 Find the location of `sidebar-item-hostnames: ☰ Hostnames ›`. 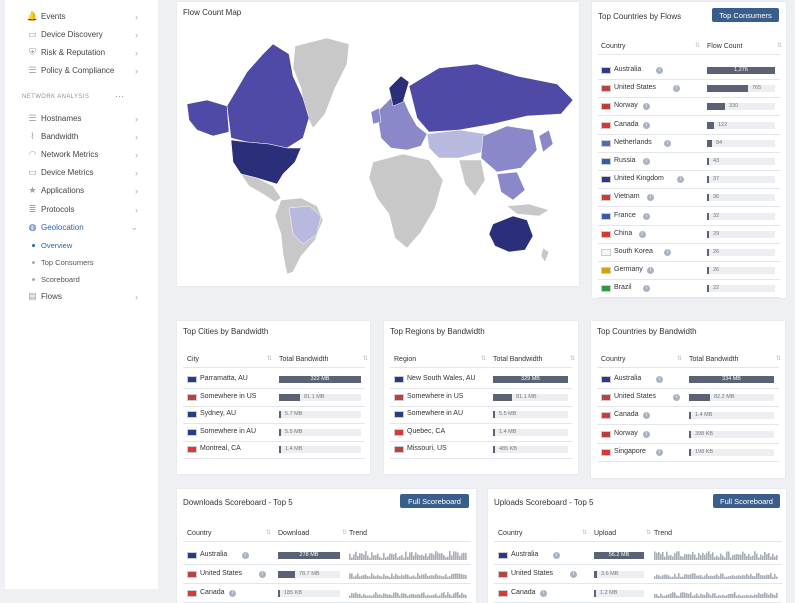

sidebar-item-hostnames: ☰ Hostnames › is located at coordinates (81, 118).